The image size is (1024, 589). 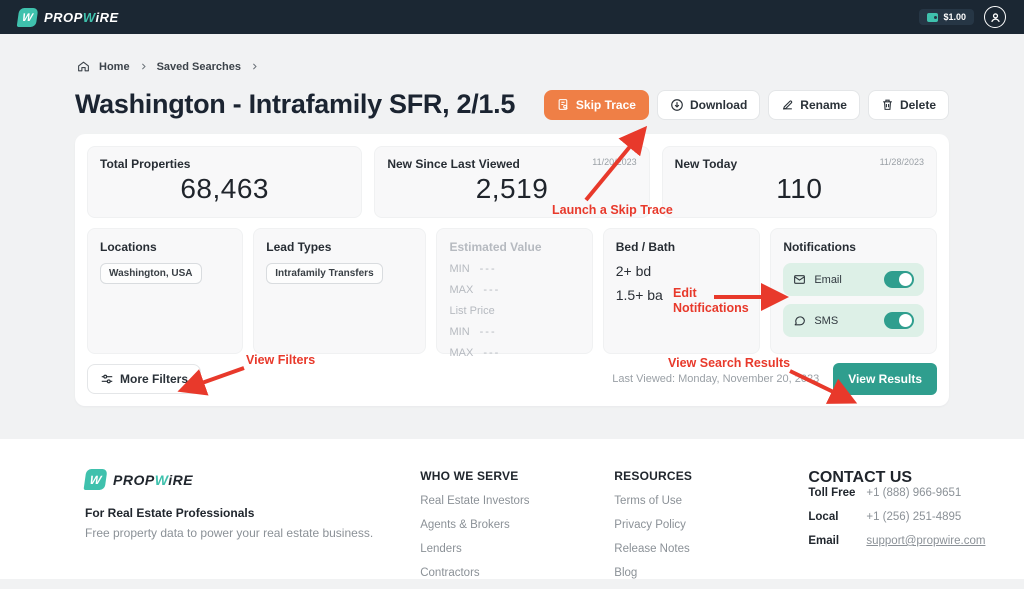 I want to click on sms-icon, so click(x=800, y=321).